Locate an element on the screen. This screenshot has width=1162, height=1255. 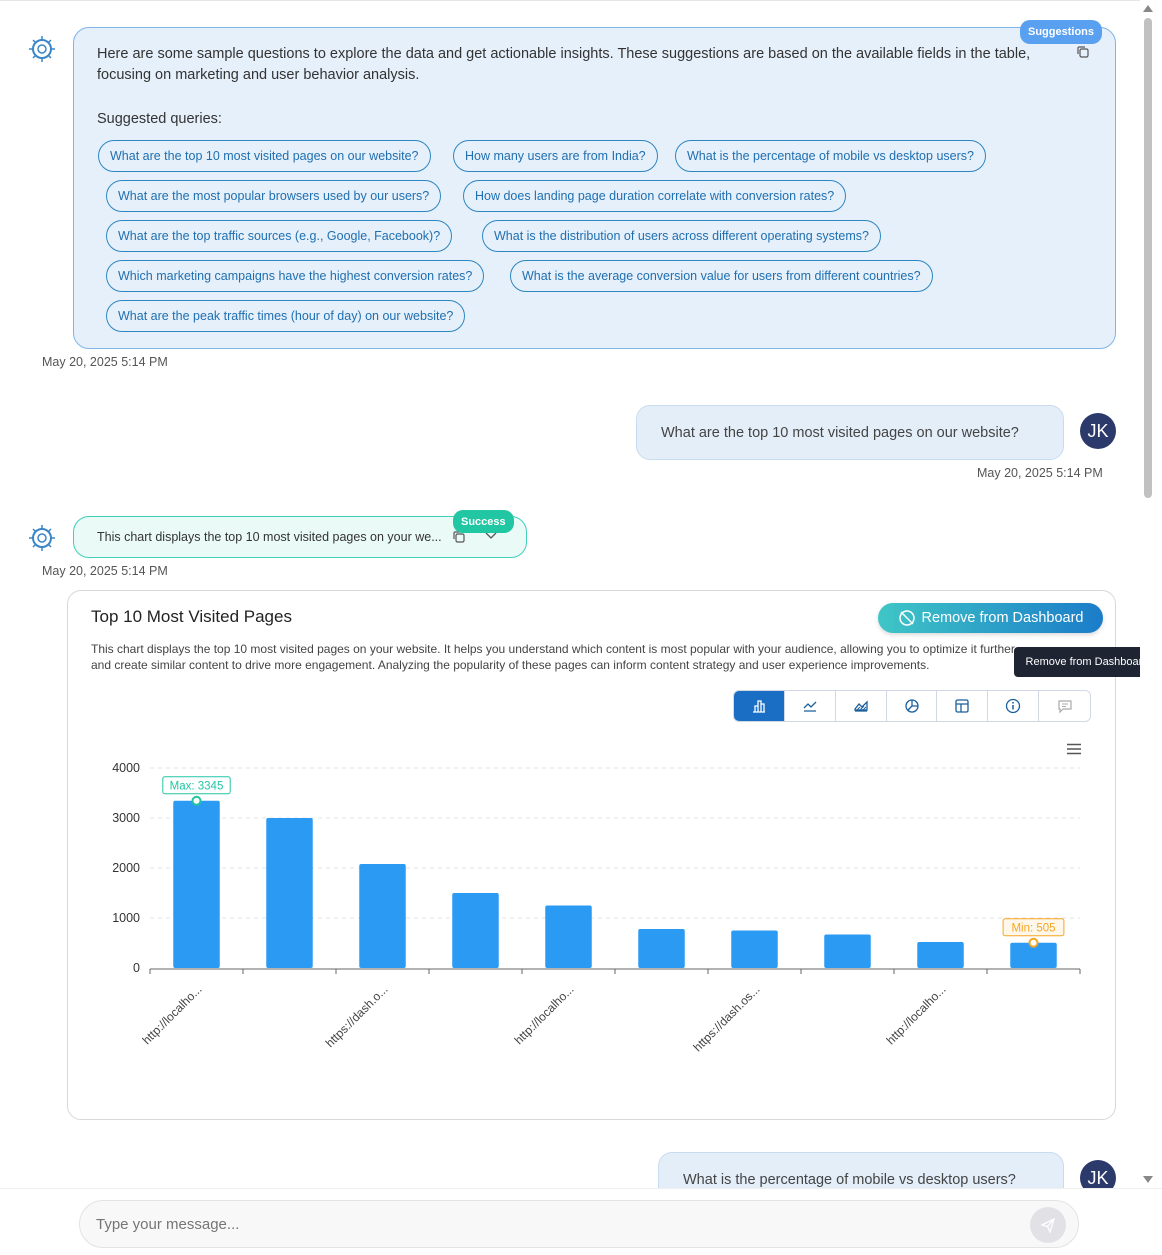
comment-icon is located at coordinates (1064, 707).